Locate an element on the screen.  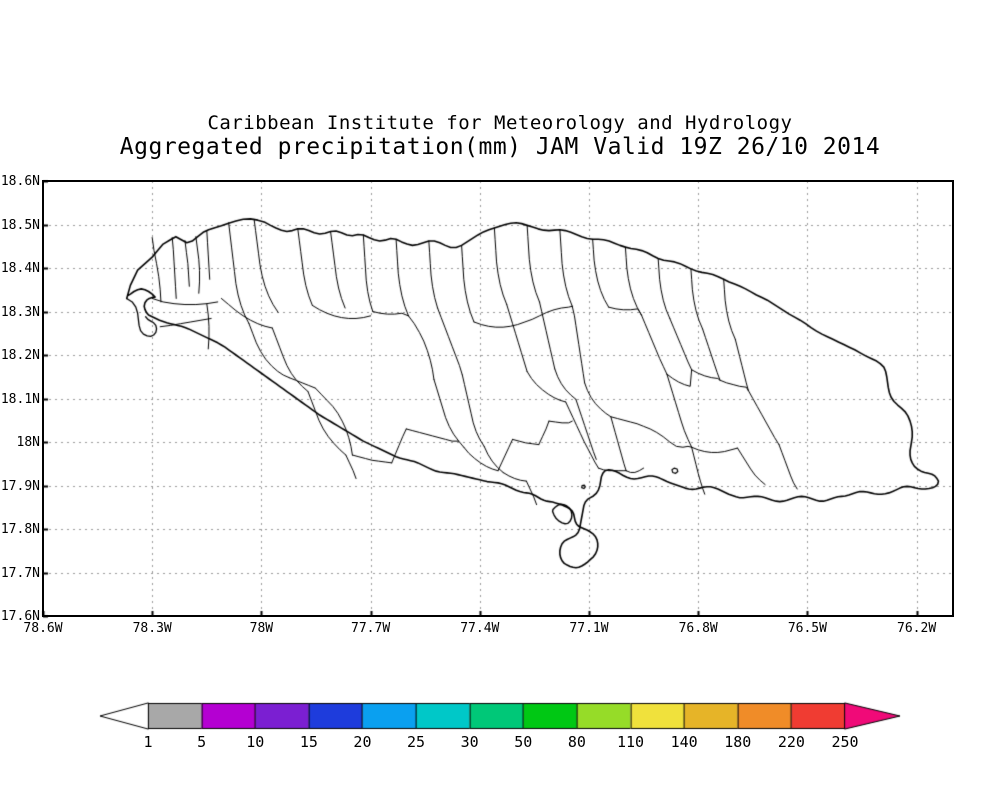
colorbar-tick-label: 30 is located at coordinates (469, 742).